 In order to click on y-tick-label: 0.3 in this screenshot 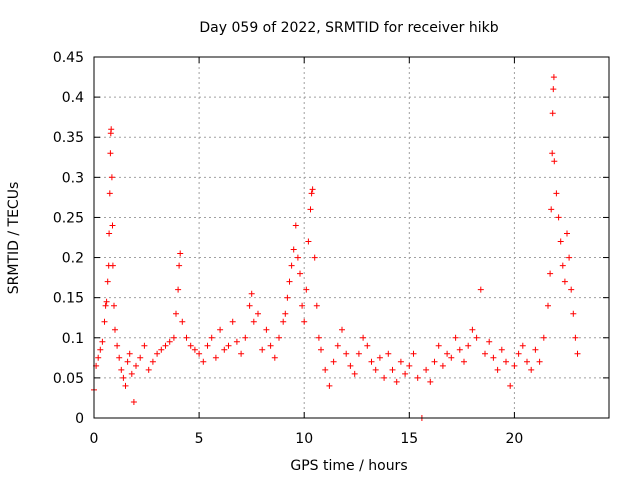, I will do `click(73, 178)`.